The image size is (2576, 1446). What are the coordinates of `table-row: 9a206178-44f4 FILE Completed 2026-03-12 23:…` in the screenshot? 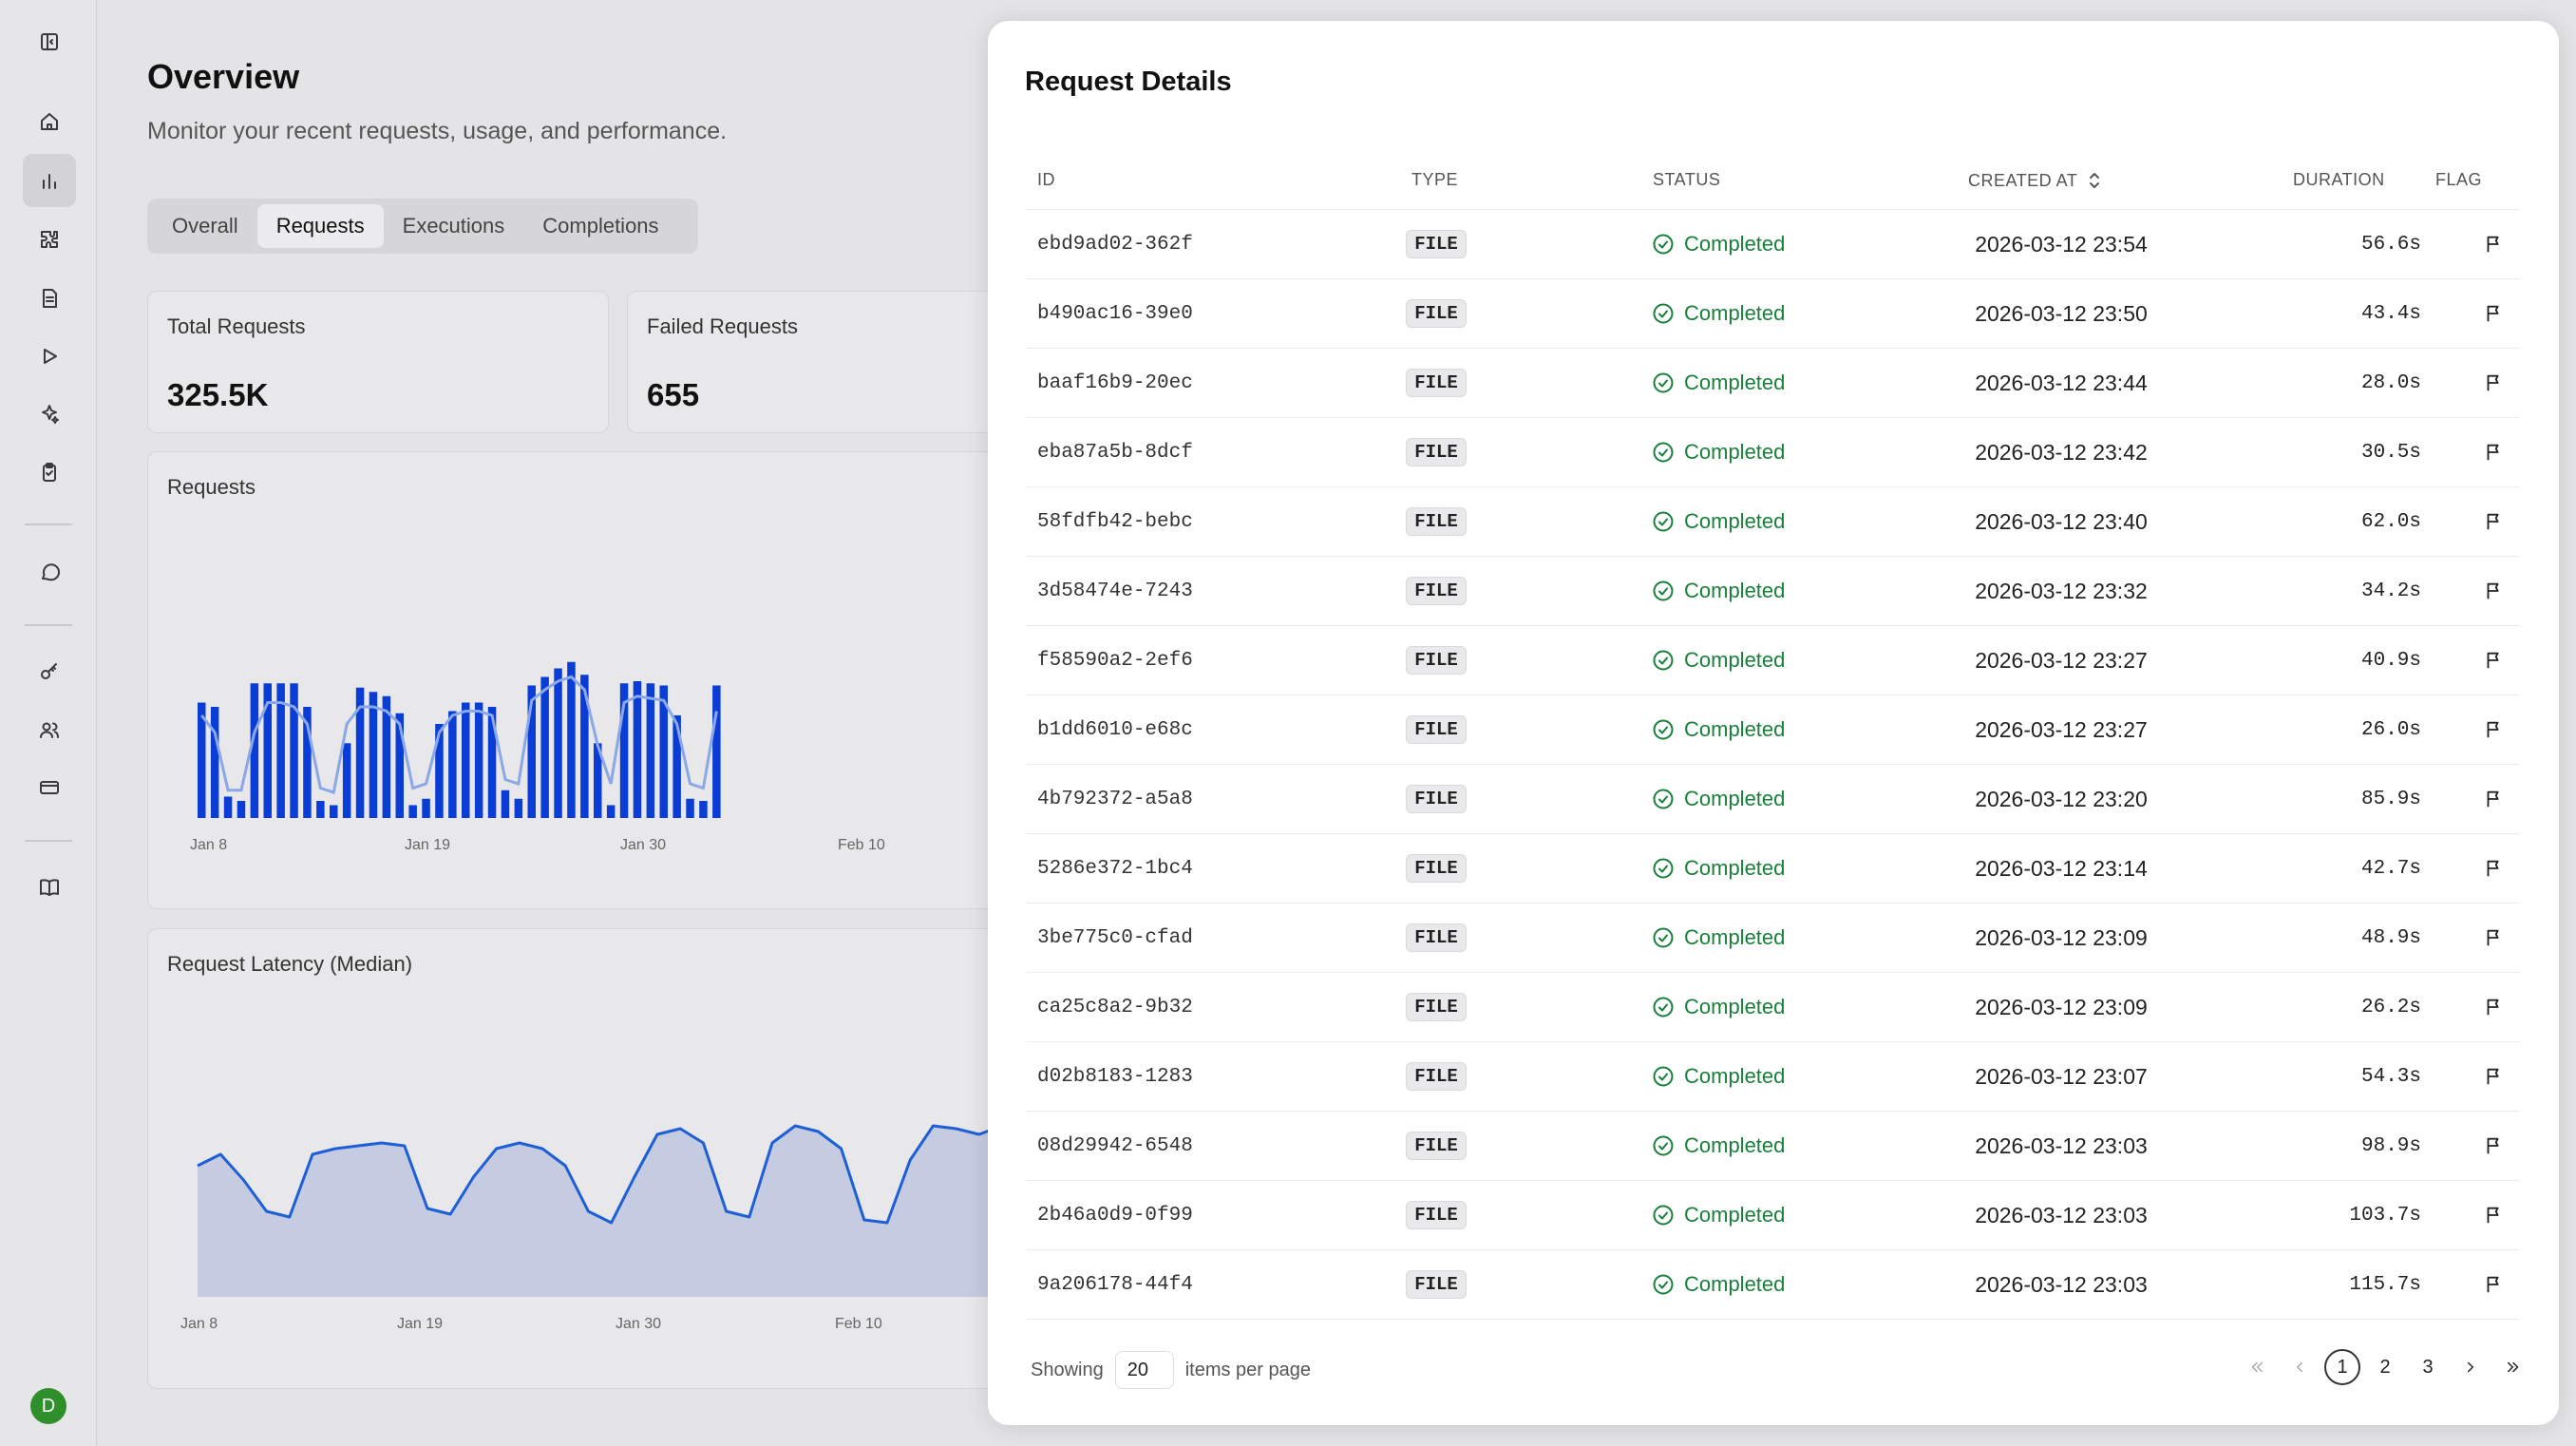 It's located at (1772, 1285).